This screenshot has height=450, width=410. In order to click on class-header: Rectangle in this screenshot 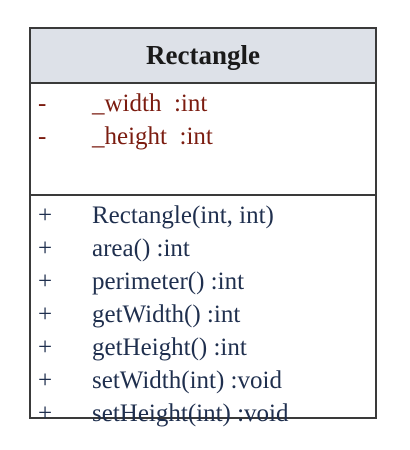, I will do `click(203, 56)`.